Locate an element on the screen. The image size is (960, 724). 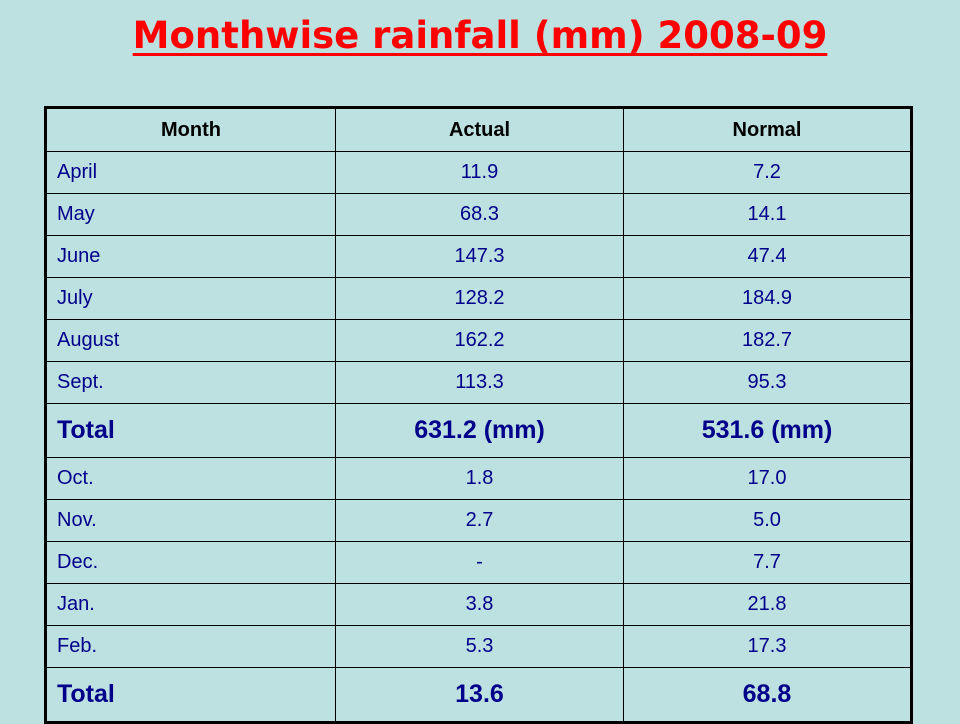
header-actual: Actual is located at coordinates (479, 129).